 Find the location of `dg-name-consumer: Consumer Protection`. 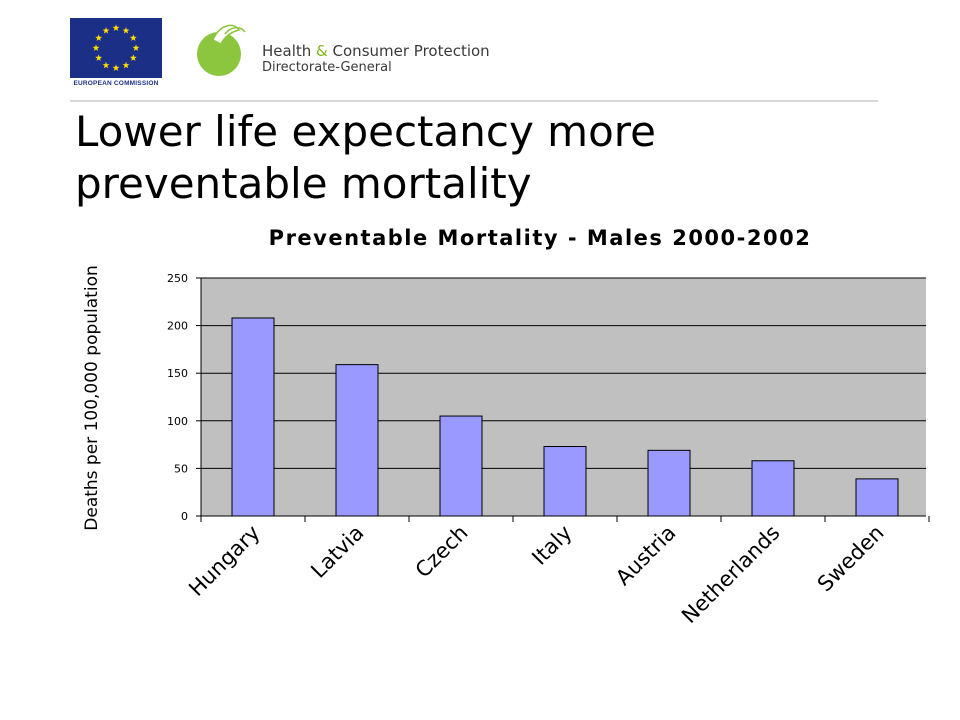

dg-name-consumer: Consumer Protection is located at coordinates (411, 51).